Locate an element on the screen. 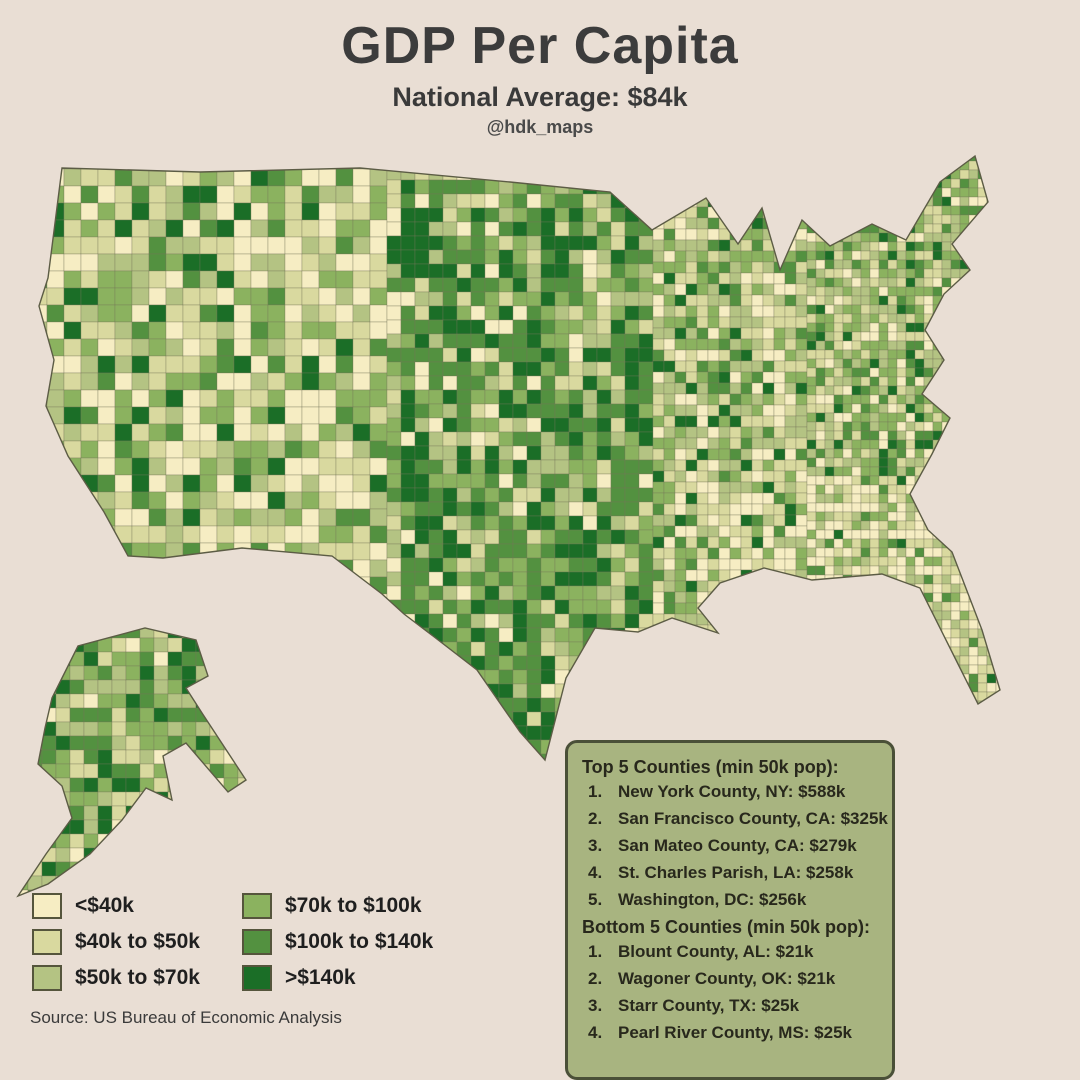  county-value: New York County, NY: $588k is located at coordinates (732, 791).